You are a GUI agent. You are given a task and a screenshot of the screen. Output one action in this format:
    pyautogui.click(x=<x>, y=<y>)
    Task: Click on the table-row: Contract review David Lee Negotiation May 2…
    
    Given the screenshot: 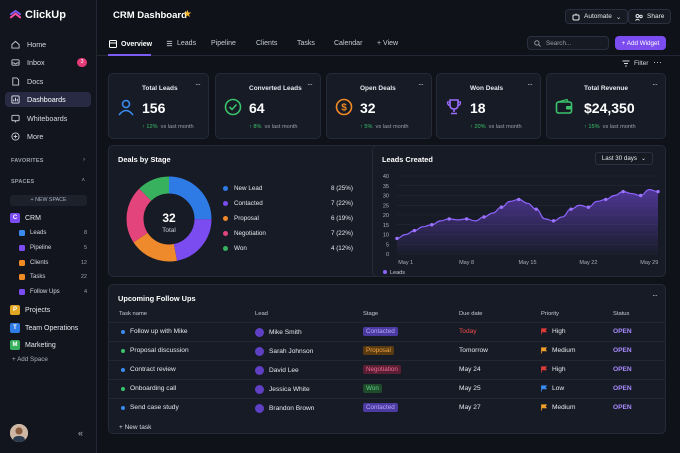 What is the action you would take?
    pyautogui.click(x=387, y=369)
    